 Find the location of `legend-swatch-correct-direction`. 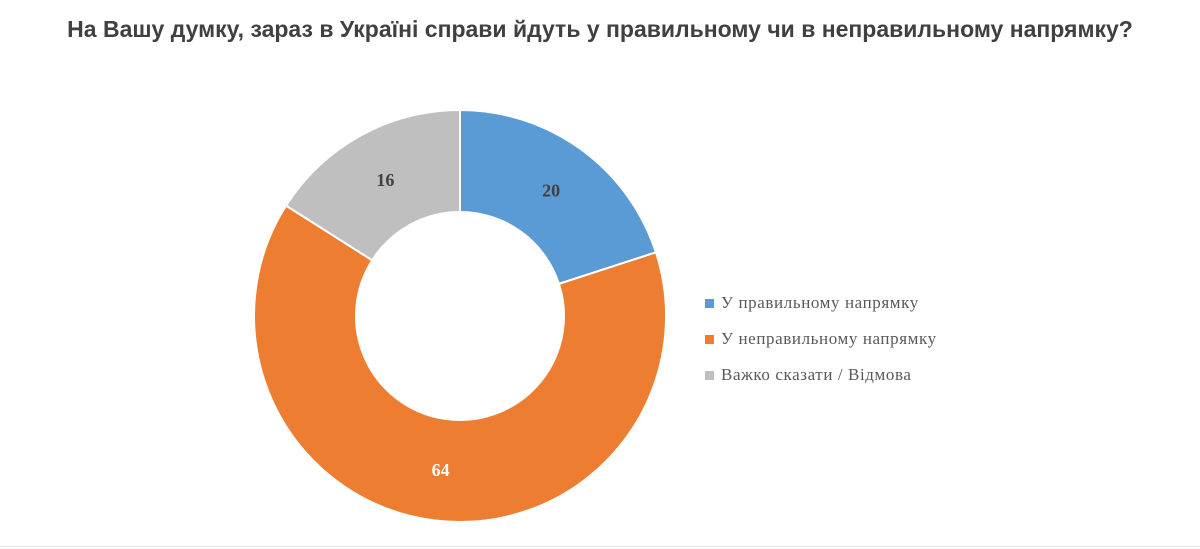

legend-swatch-correct-direction is located at coordinates (709, 303).